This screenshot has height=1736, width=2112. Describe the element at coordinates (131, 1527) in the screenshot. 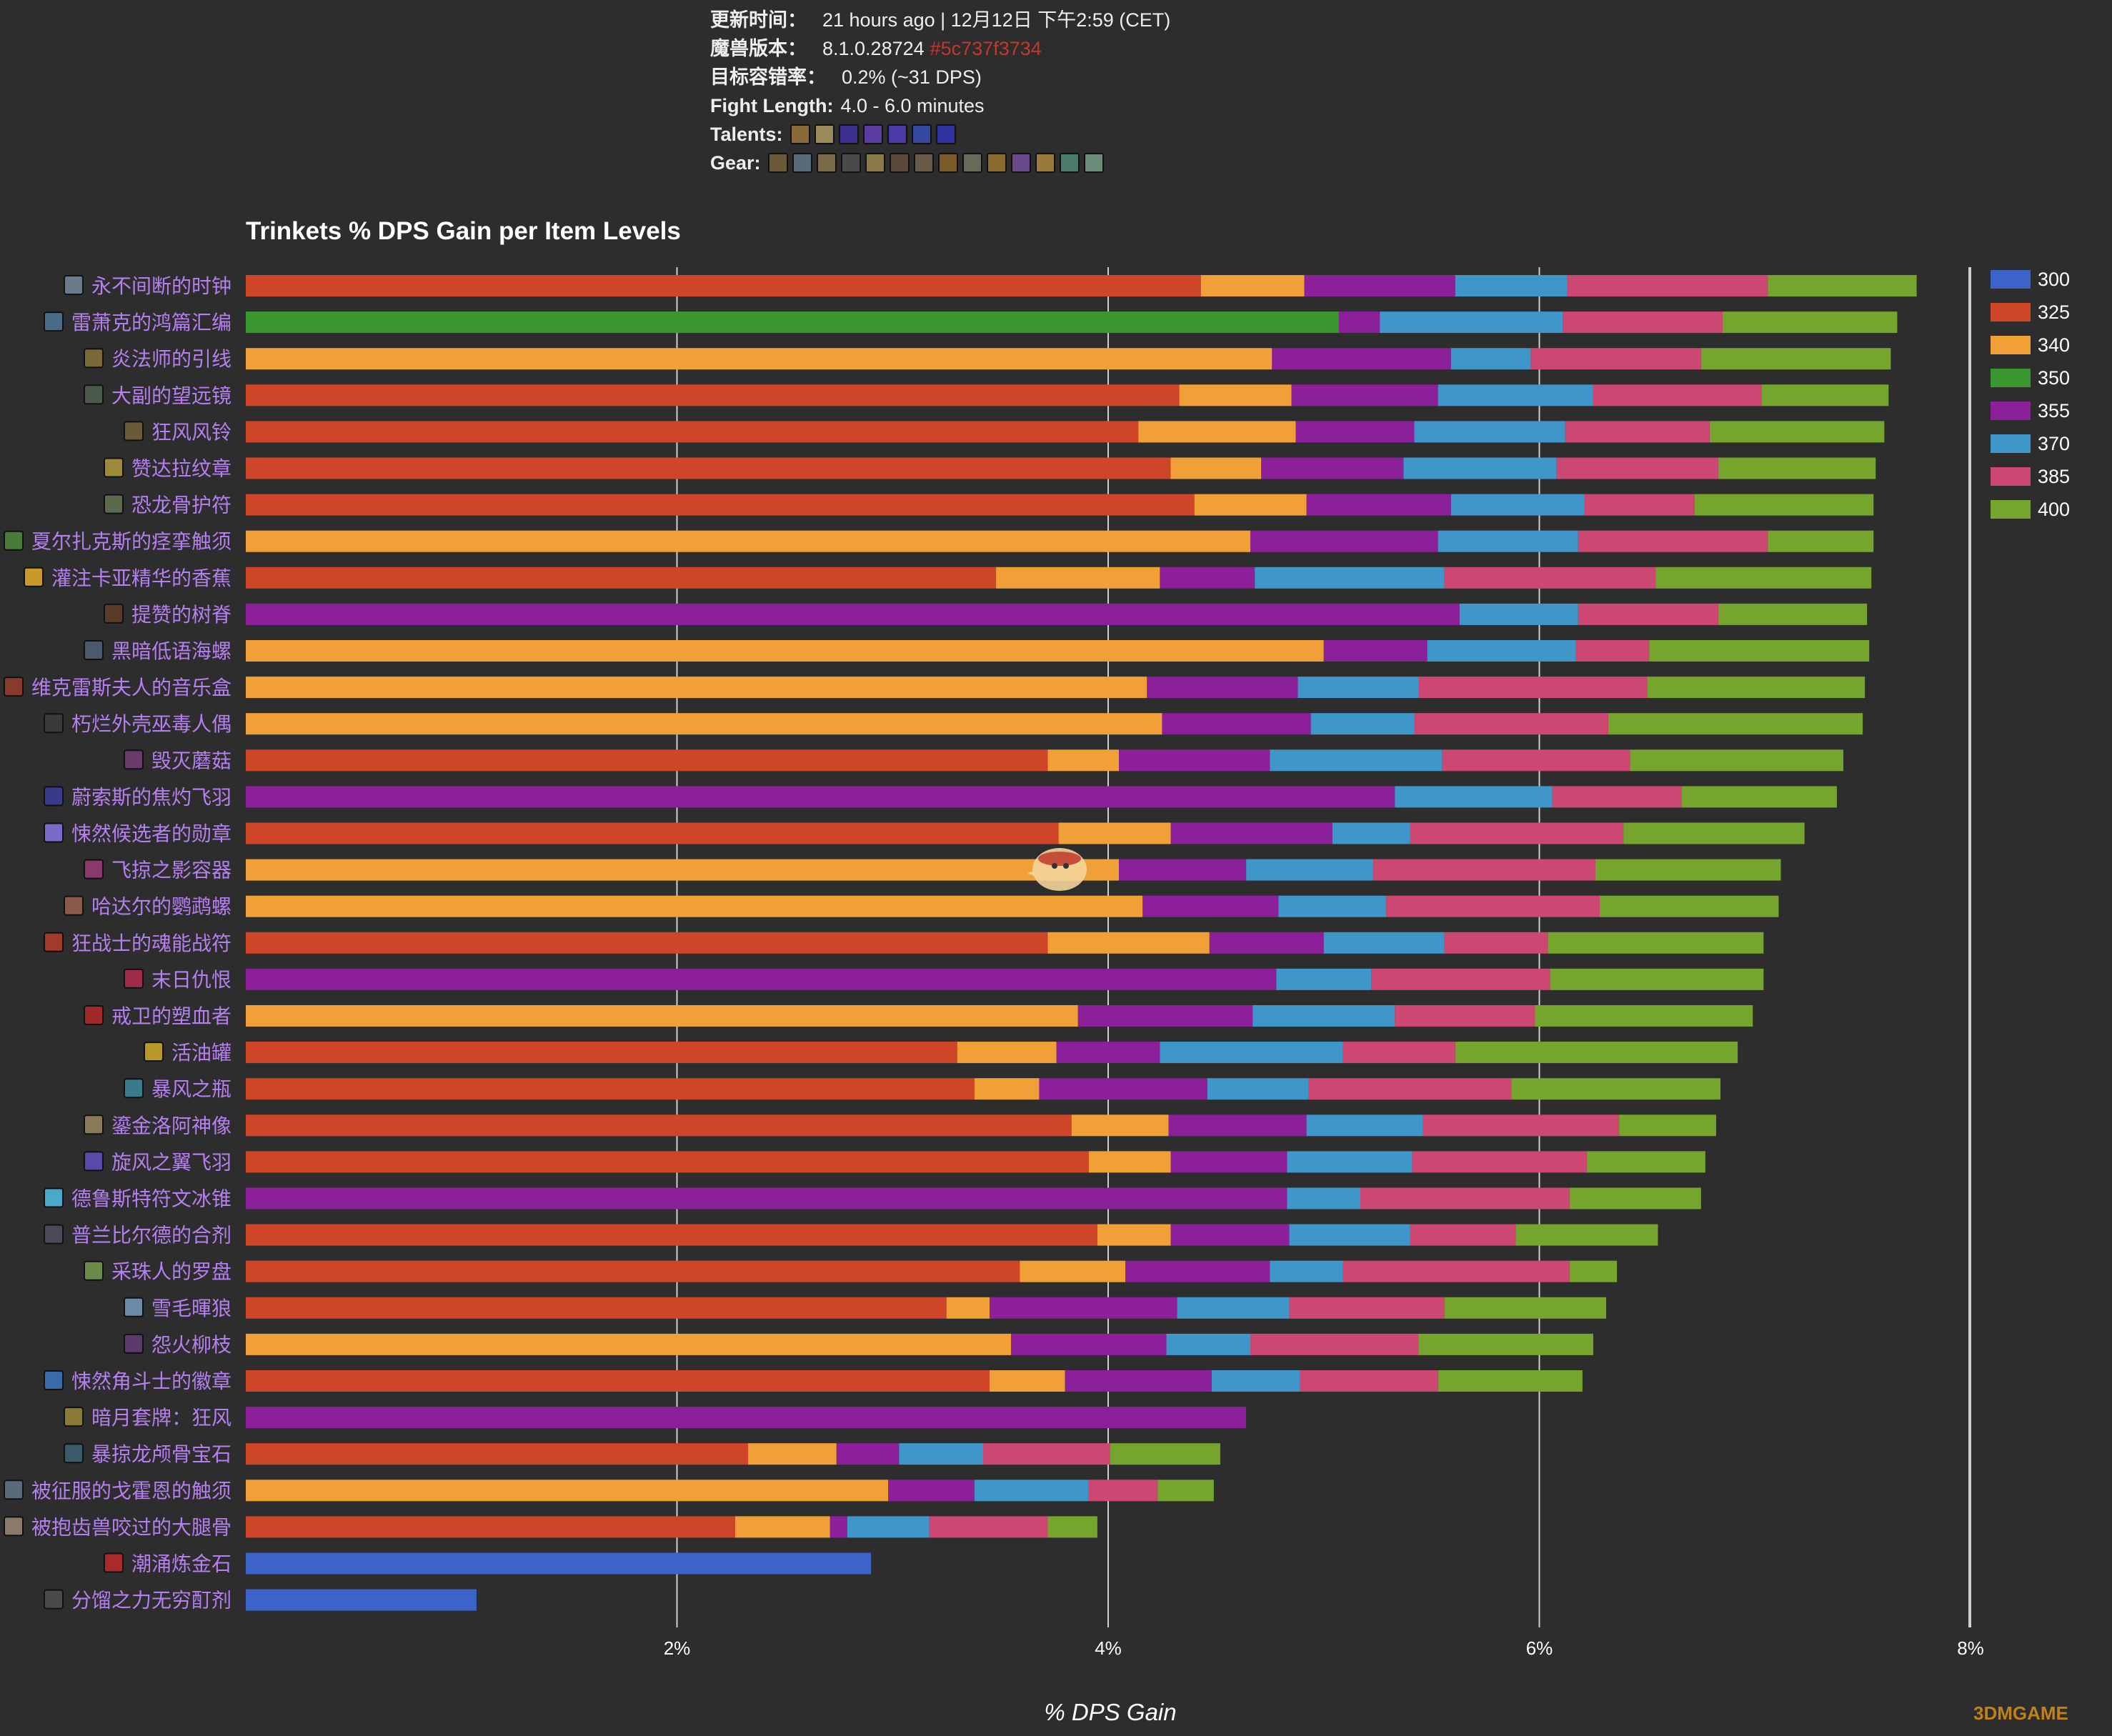

I see `trinket-link: 被抱齿兽咬过的大腿骨` at that location.